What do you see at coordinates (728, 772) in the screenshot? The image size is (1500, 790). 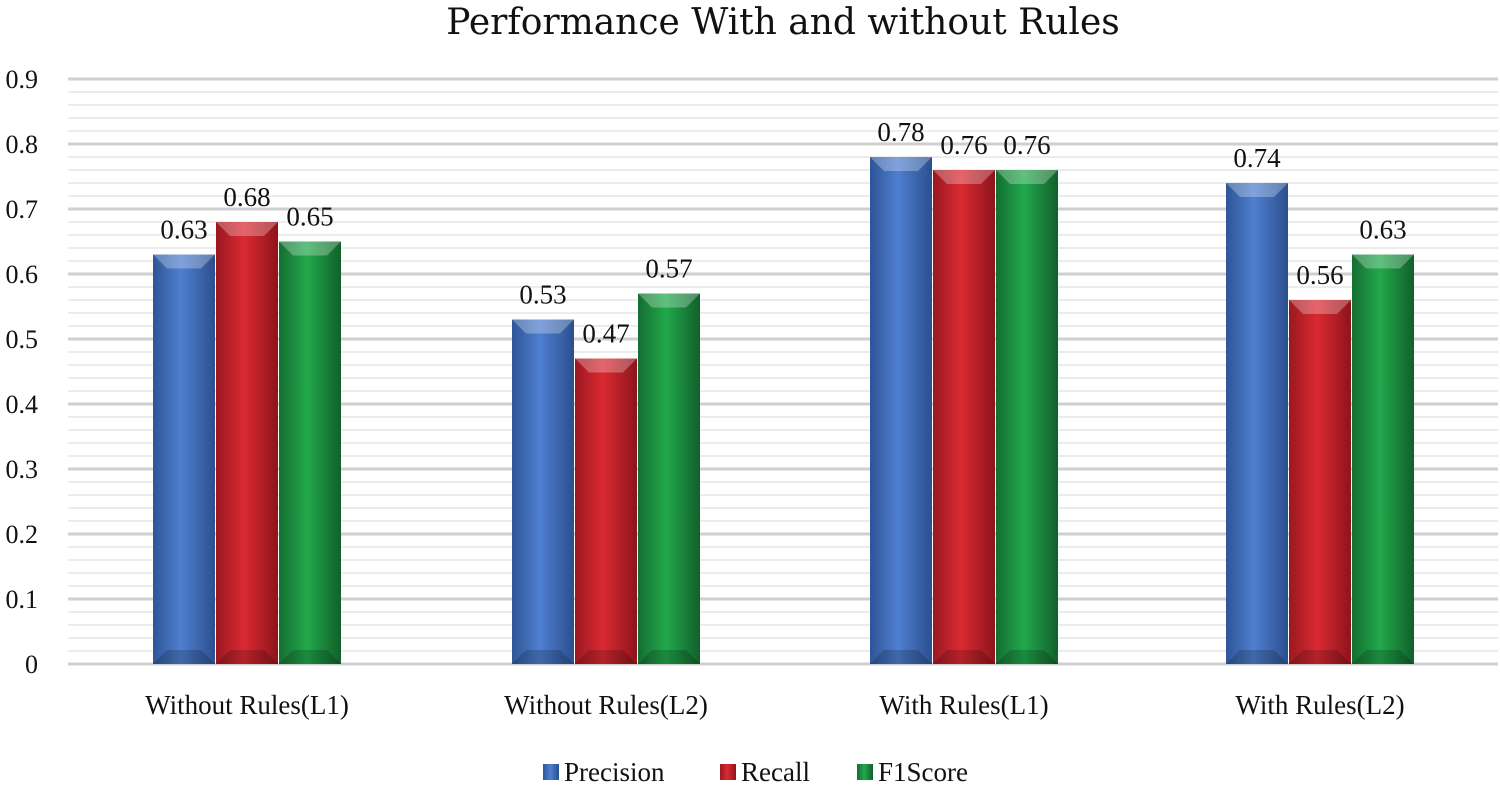 I see `legend-swatch-recall` at bounding box center [728, 772].